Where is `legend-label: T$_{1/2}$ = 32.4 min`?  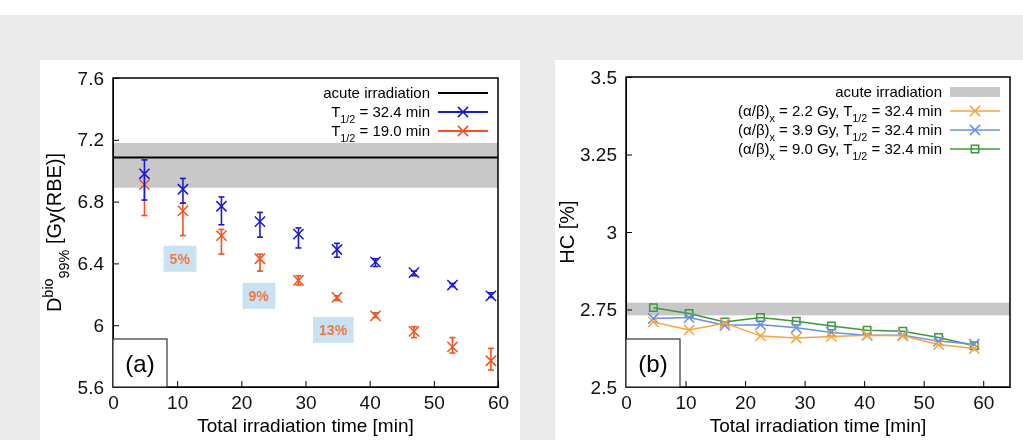
legend-label: T$_{1/2}$ = 32.4 min is located at coordinates (380, 114).